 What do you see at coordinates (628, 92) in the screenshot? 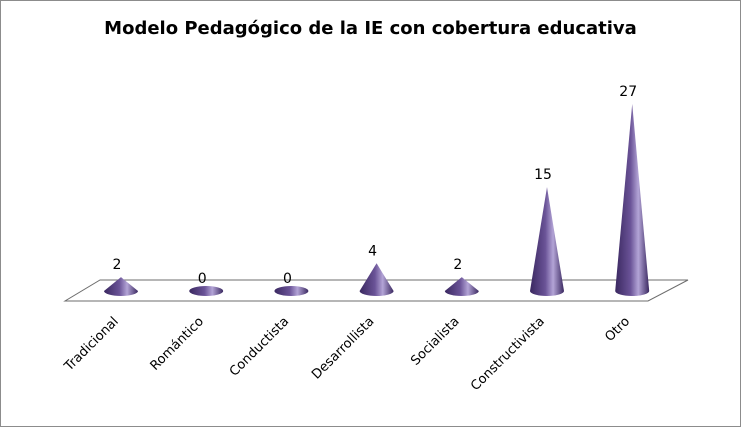
I see `value-label-6: 27` at bounding box center [628, 92].